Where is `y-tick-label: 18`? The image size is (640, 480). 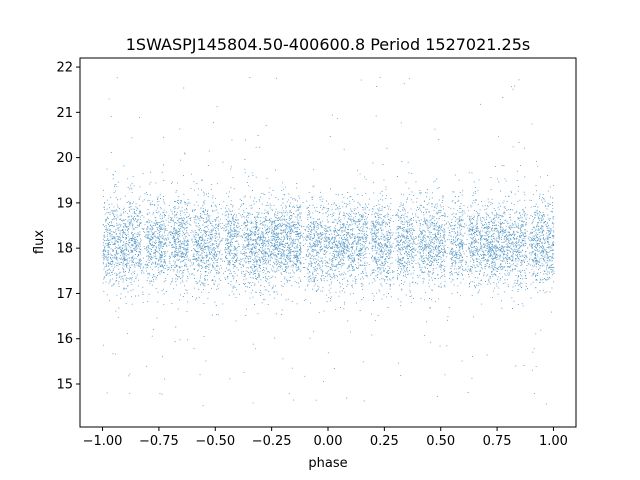
y-tick-label: 18 is located at coordinates (64, 249).